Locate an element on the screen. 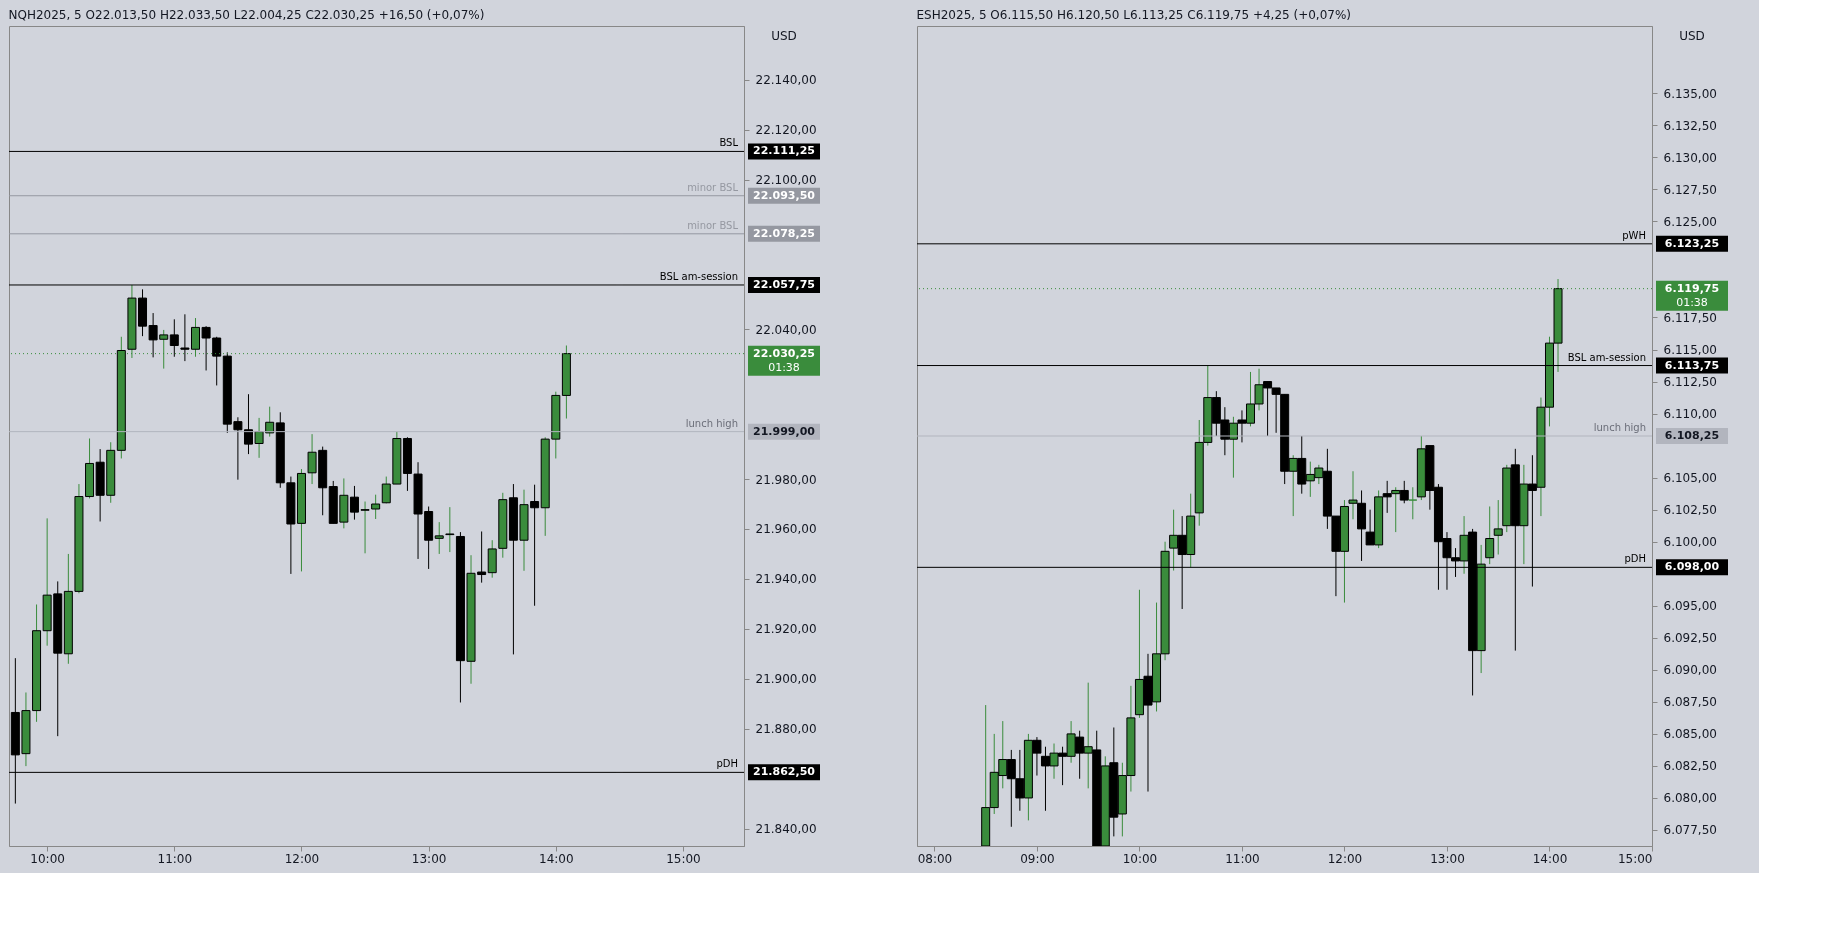 Image resolution: width=1838 pixels, height=939 pixels. y-tick-label: 6.087,50 is located at coordinates (1690, 702).